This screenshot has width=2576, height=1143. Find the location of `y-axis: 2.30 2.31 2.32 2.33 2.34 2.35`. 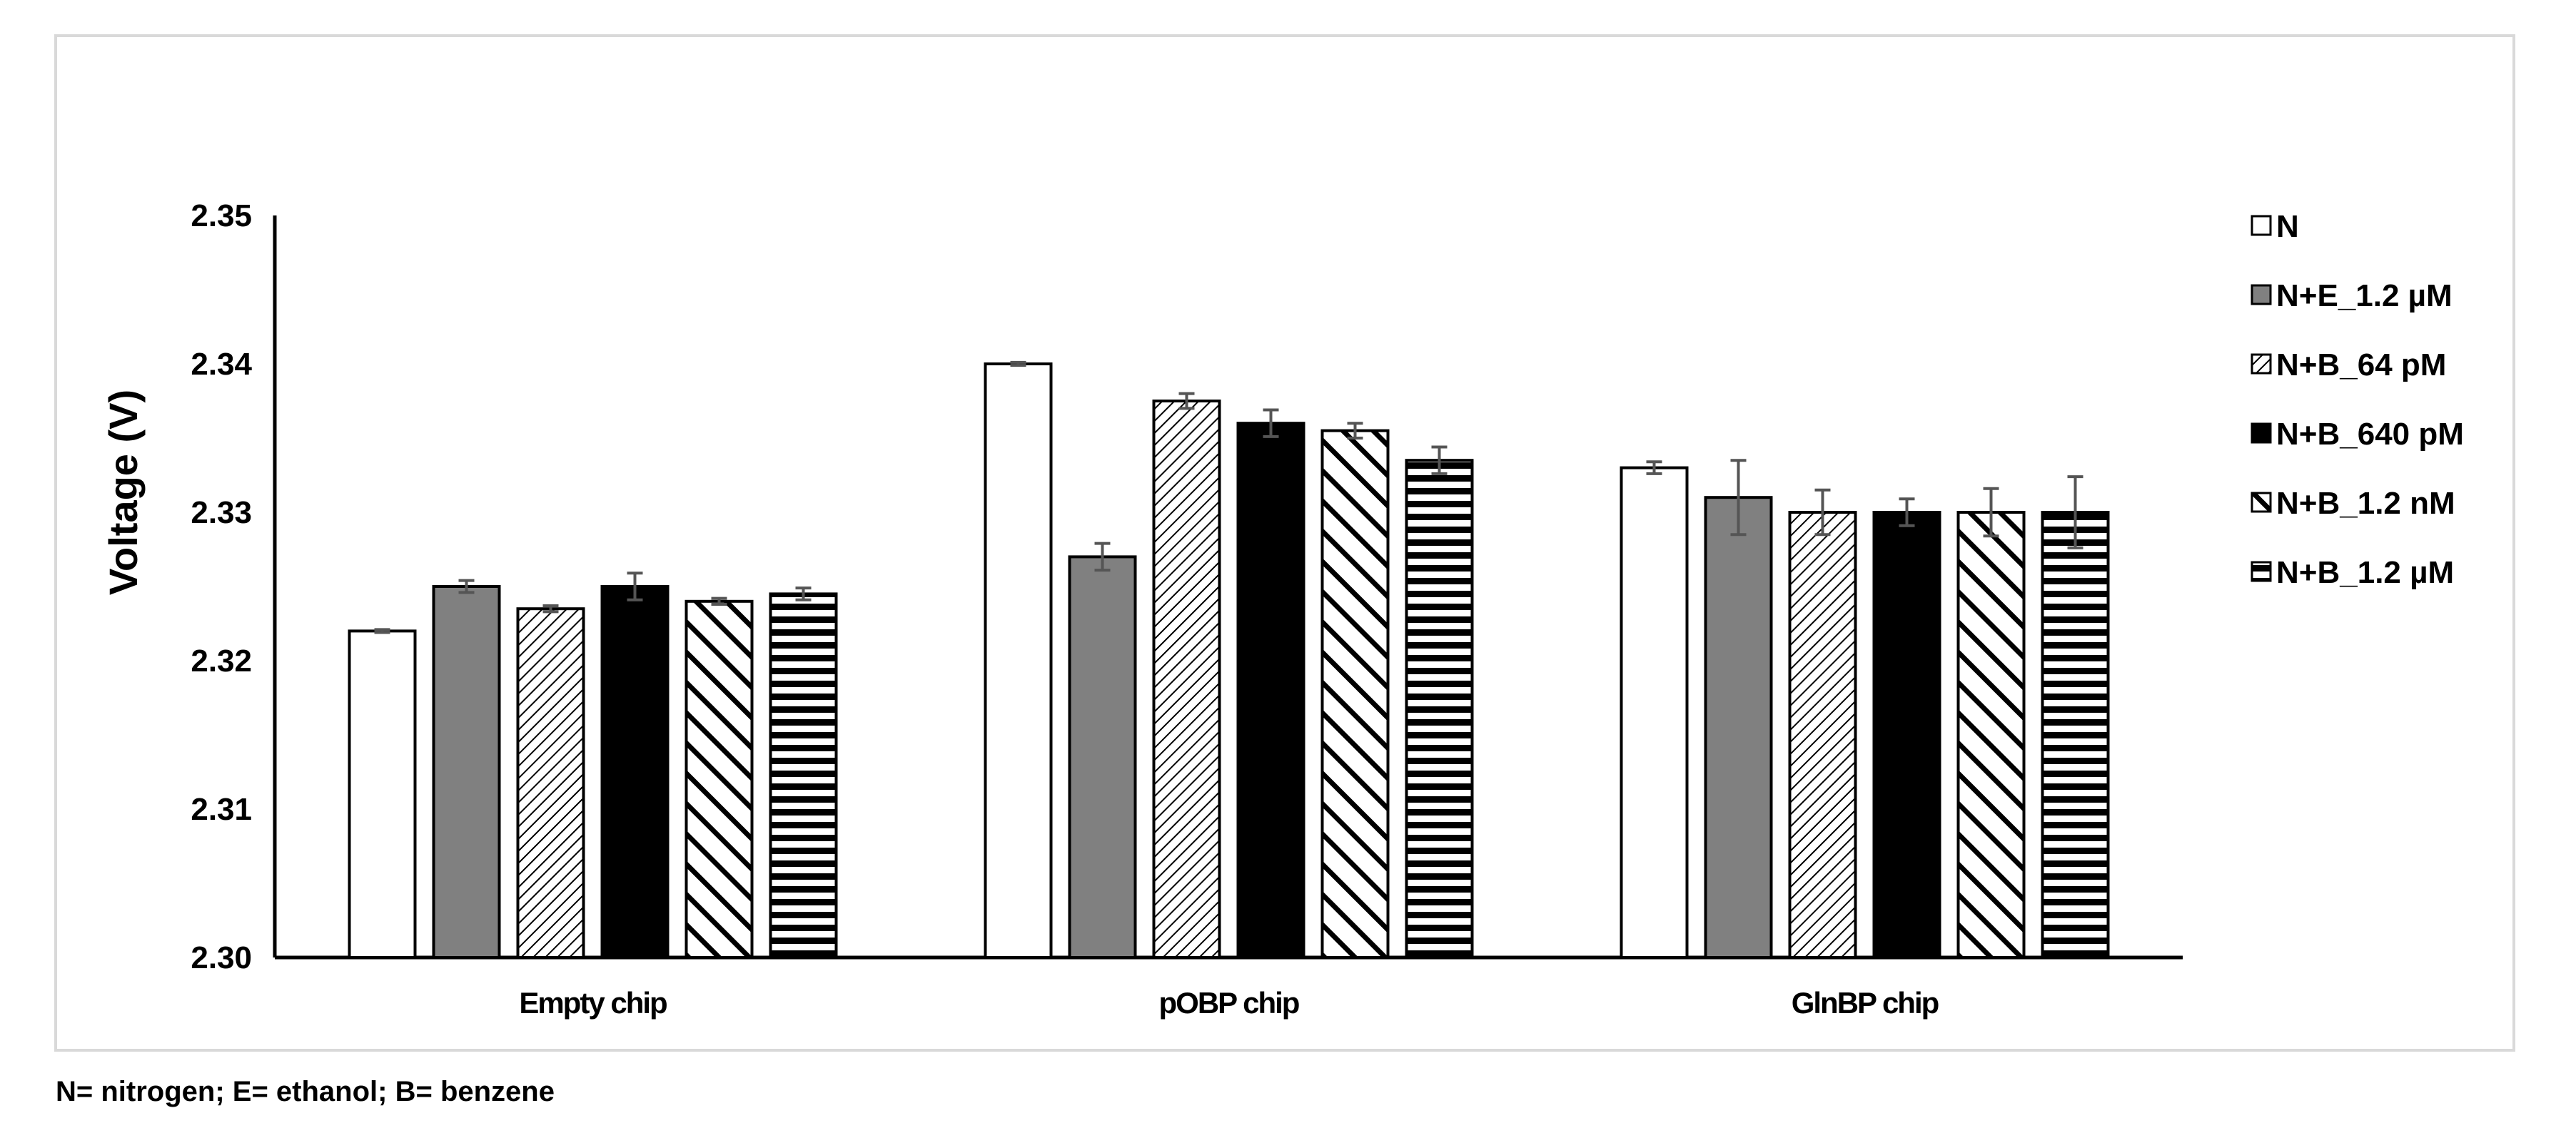

y-axis: 2.30 2.31 2.32 2.33 2.34 2.35 is located at coordinates (234, 586).